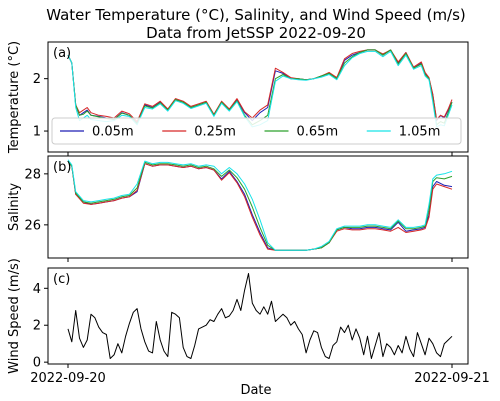 Image resolution: width=500 pixels, height=401 pixels. What do you see at coordinates (68, 378) in the screenshot?
I see `x-tick-label: 2022-09-20` at bounding box center [68, 378].